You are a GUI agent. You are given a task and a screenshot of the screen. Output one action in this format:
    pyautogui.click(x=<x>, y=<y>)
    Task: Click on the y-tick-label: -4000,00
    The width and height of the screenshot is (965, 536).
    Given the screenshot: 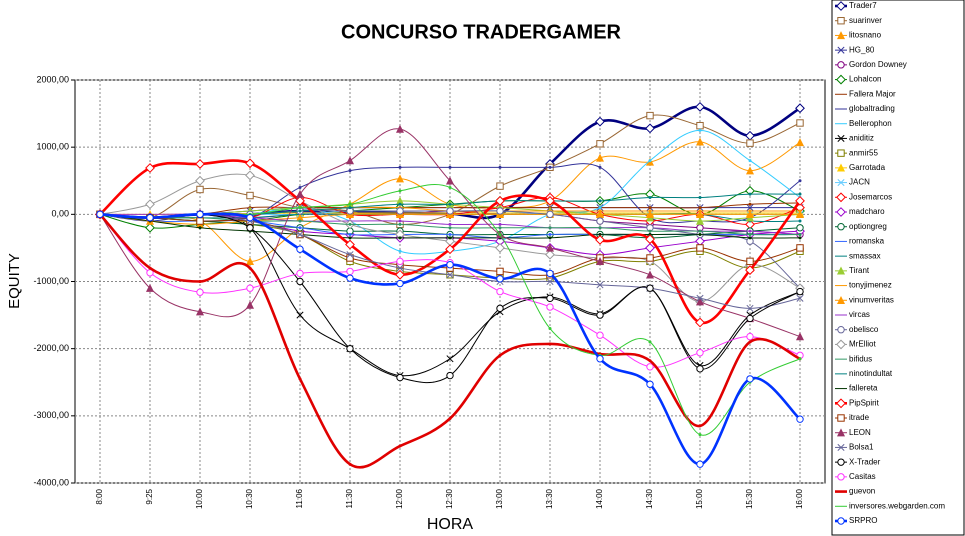 What is the action you would take?
    pyautogui.click(x=51, y=482)
    